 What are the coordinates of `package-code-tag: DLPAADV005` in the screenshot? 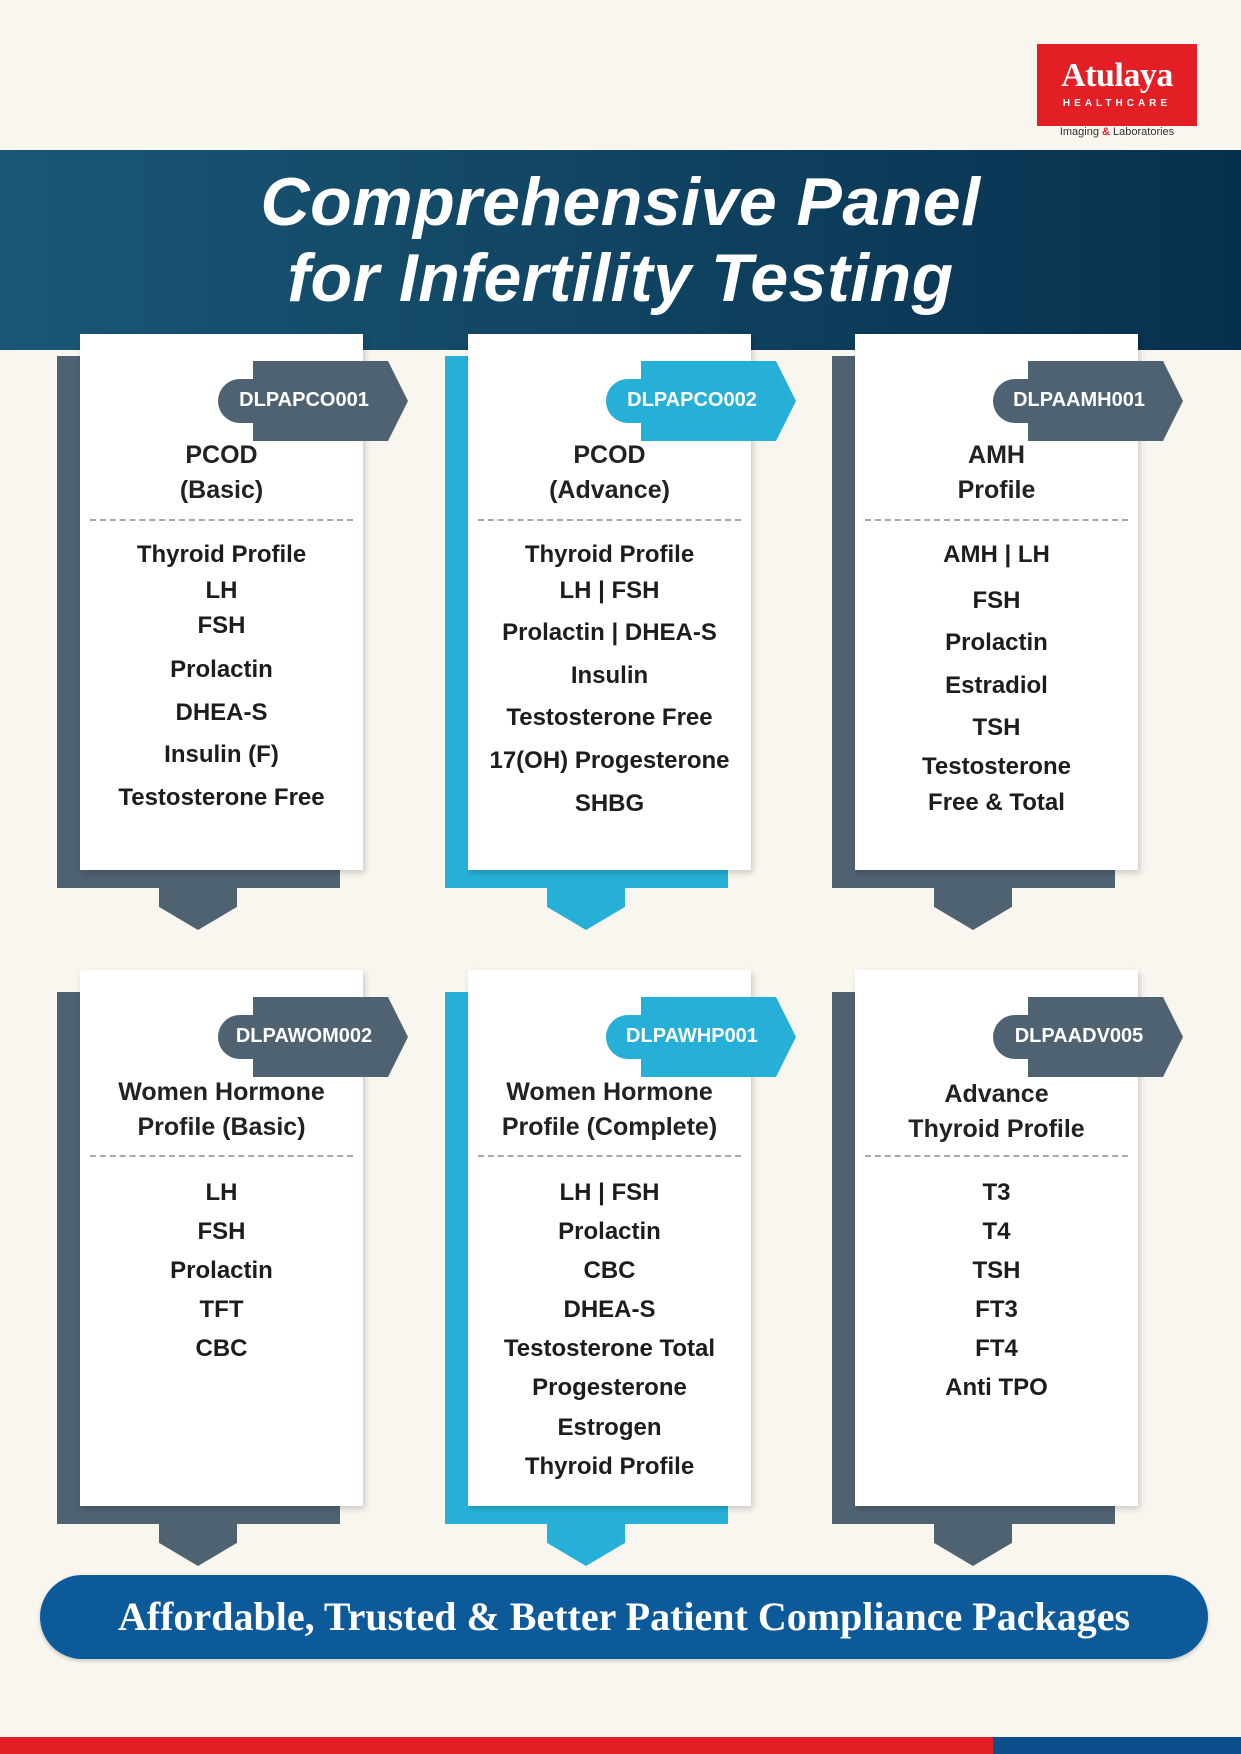 It's located at (1088, 1037).